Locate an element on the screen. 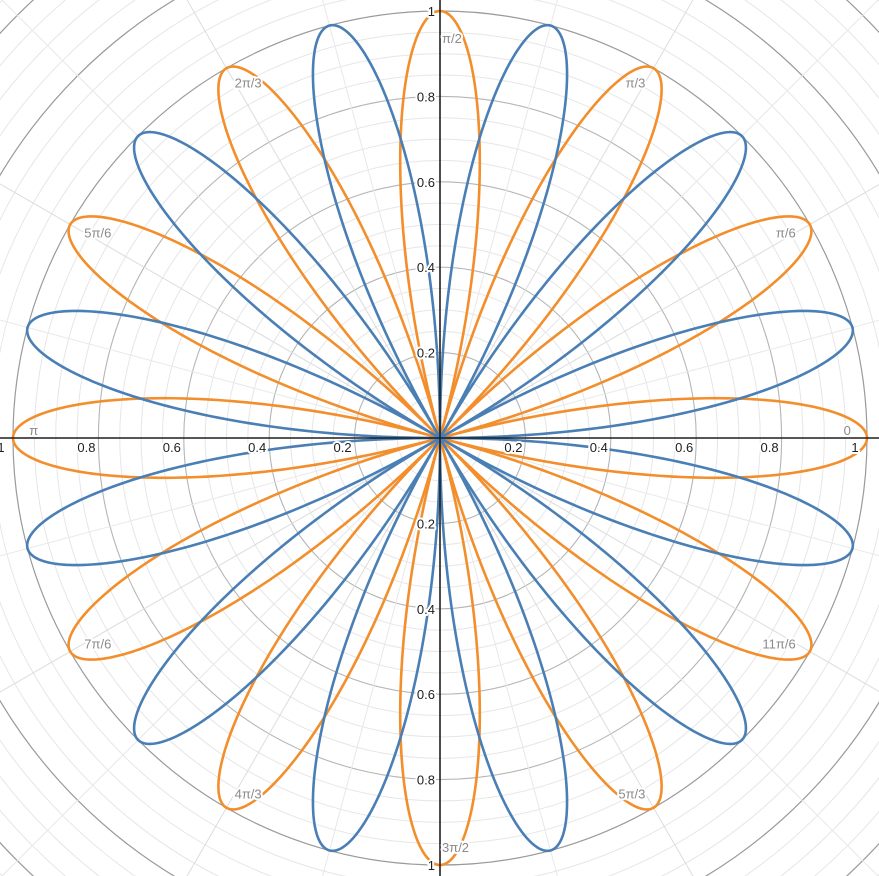 The image size is (879, 876). angle-label: 2π/3 is located at coordinates (248, 82).